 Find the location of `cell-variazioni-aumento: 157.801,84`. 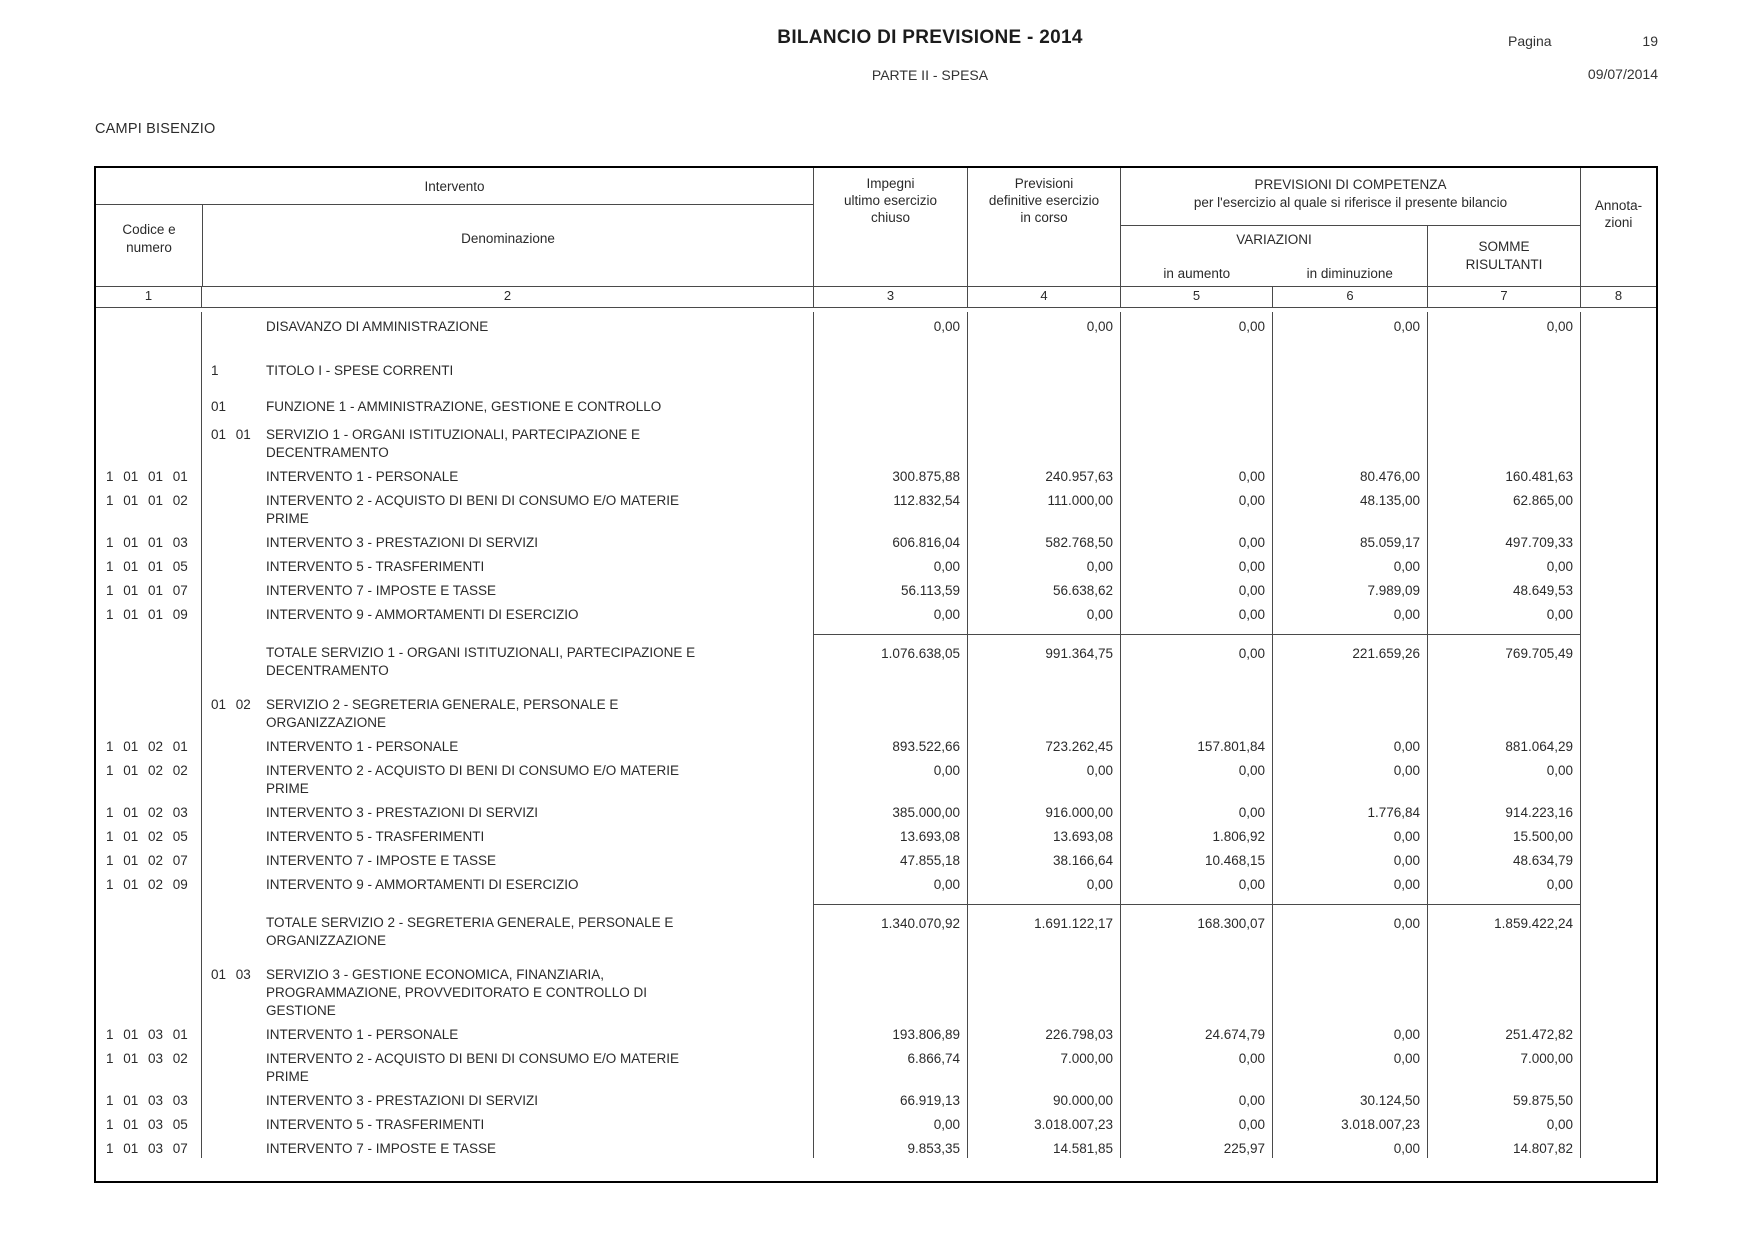

cell-variazioni-aumento: 157.801,84 is located at coordinates (1197, 744).